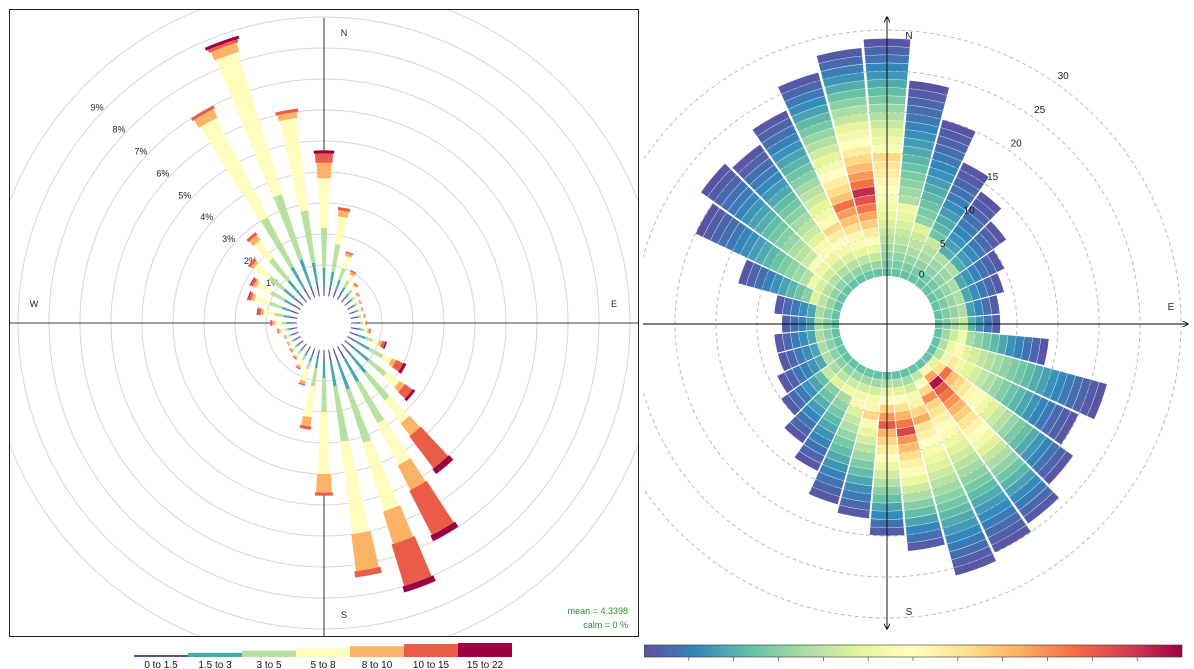 Image resolution: width=1194 pixels, height=669 pixels. I want to click on calm-stat: calm = 0 %, so click(605, 625).